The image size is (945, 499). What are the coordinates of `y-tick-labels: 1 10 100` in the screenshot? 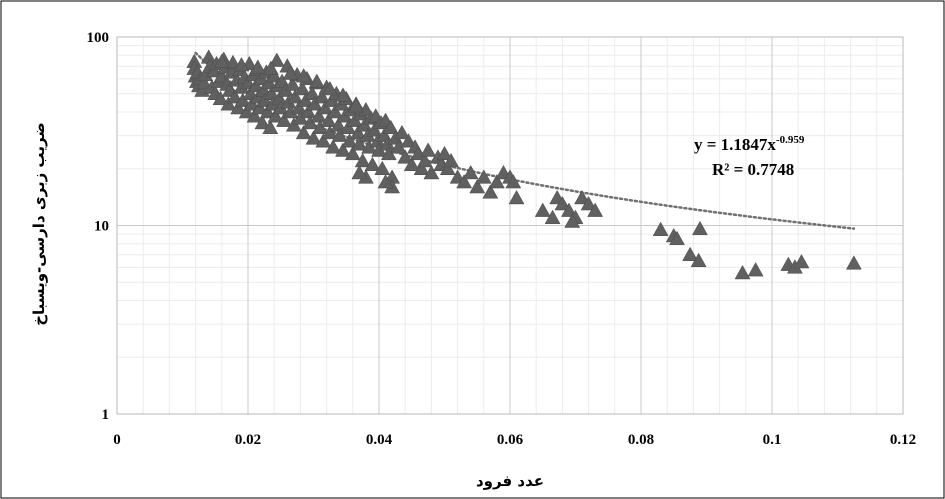 It's located at (98, 226).